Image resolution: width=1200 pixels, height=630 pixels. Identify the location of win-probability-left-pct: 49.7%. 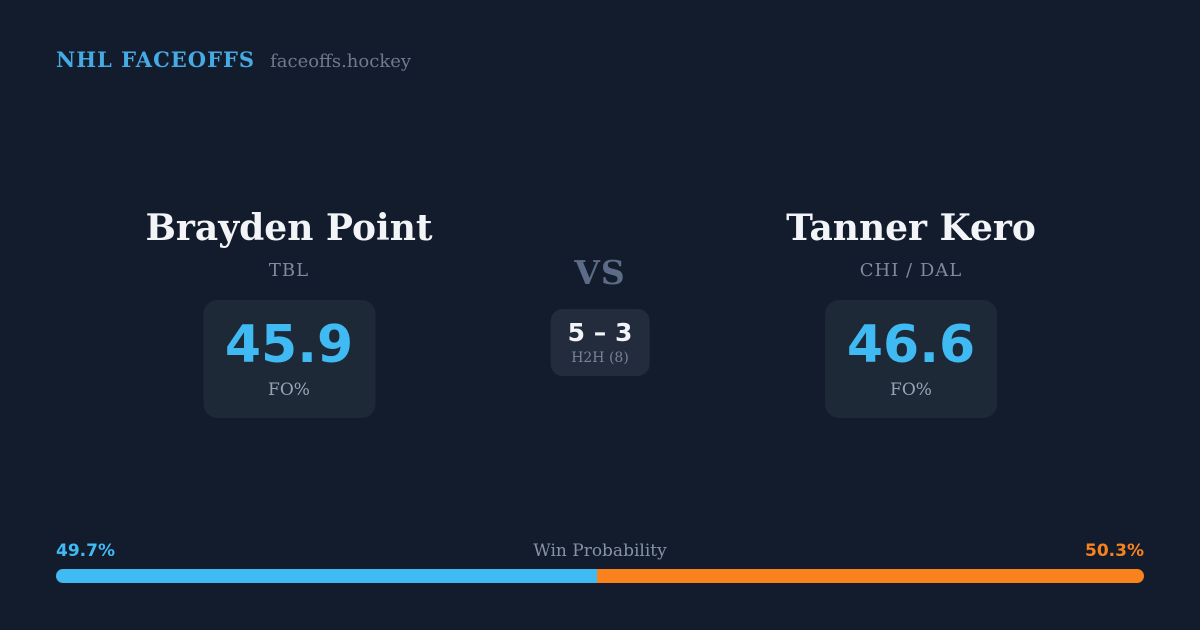
(85, 551).